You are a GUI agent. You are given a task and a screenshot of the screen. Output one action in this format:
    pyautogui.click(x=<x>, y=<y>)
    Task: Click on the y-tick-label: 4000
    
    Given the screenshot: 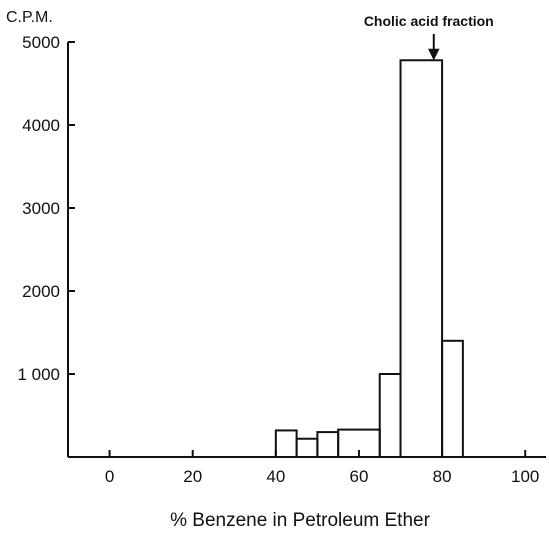 What is the action you would take?
    pyautogui.click(x=41, y=125)
    